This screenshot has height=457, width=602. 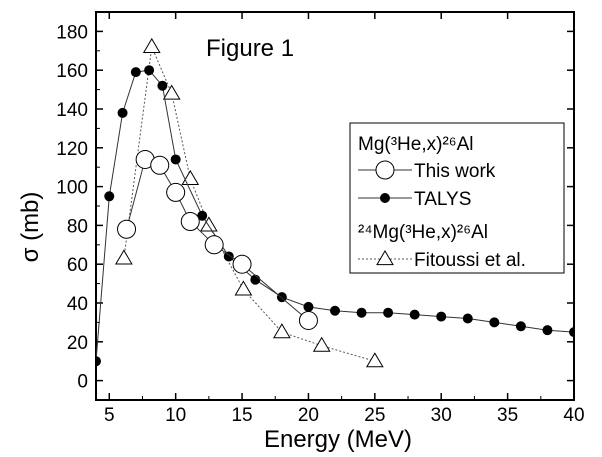 I want to click on x-tick-label: 35, so click(x=507, y=415).